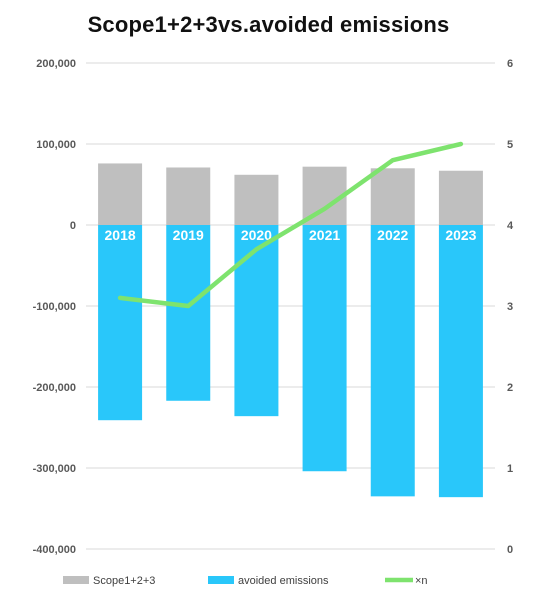  What do you see at coordinates (283, 581) in the screenshot?
I see `legend-label: avoided emissions` at bounding box center [283, 581].